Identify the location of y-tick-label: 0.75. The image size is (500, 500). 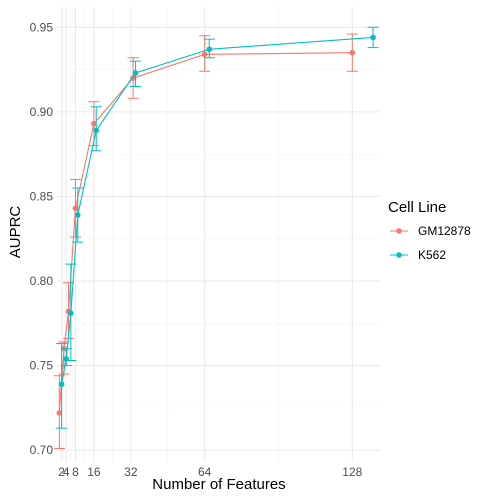
(42, 366).